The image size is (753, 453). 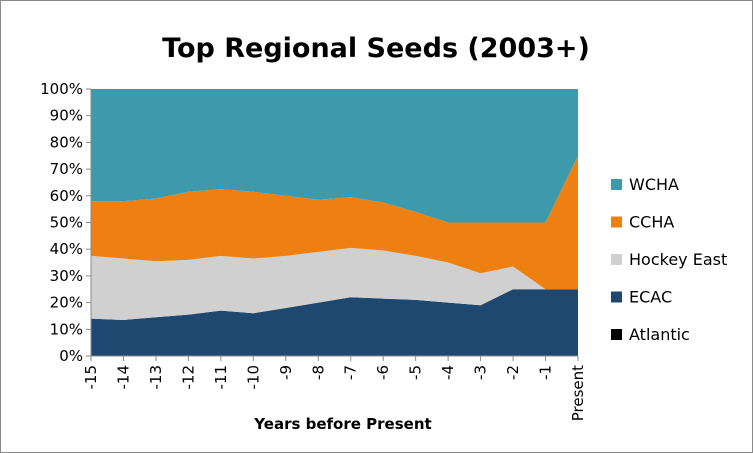 What do you see at coordinates (448, 372) in the screenshot?
I see `x-tick-label: -4` at bounding box center [448, 372].